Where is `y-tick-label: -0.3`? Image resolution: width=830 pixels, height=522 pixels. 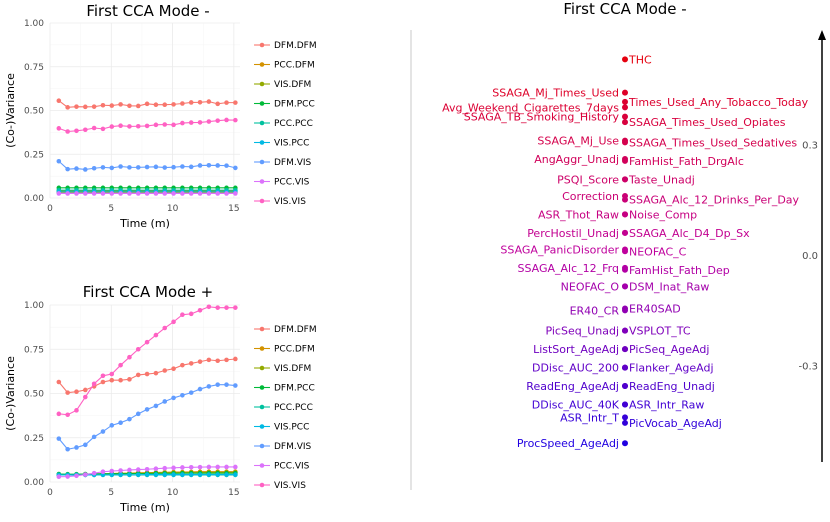
y-tick-label: -0.3 is located at coordinates (808, 367).